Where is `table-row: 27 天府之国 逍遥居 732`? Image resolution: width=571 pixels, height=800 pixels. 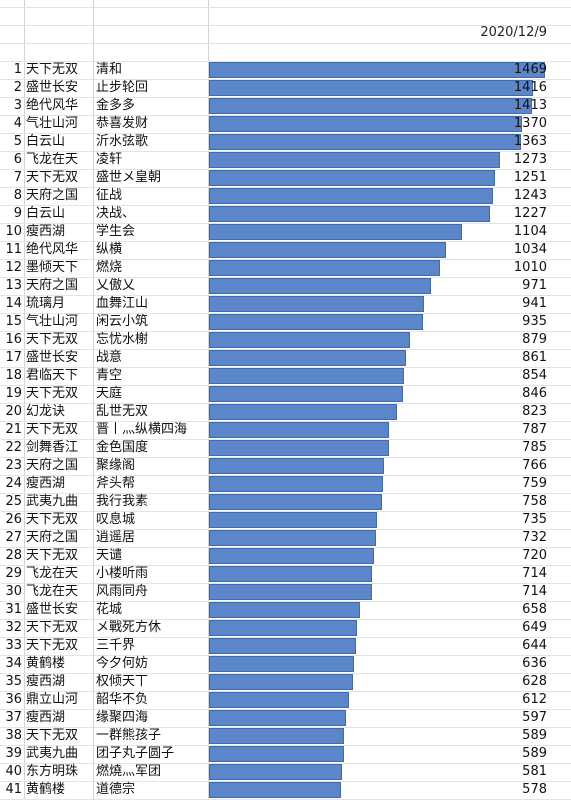
table-row: 27 天府之国 逍遥居 732 is located at coordinates (285, 538).